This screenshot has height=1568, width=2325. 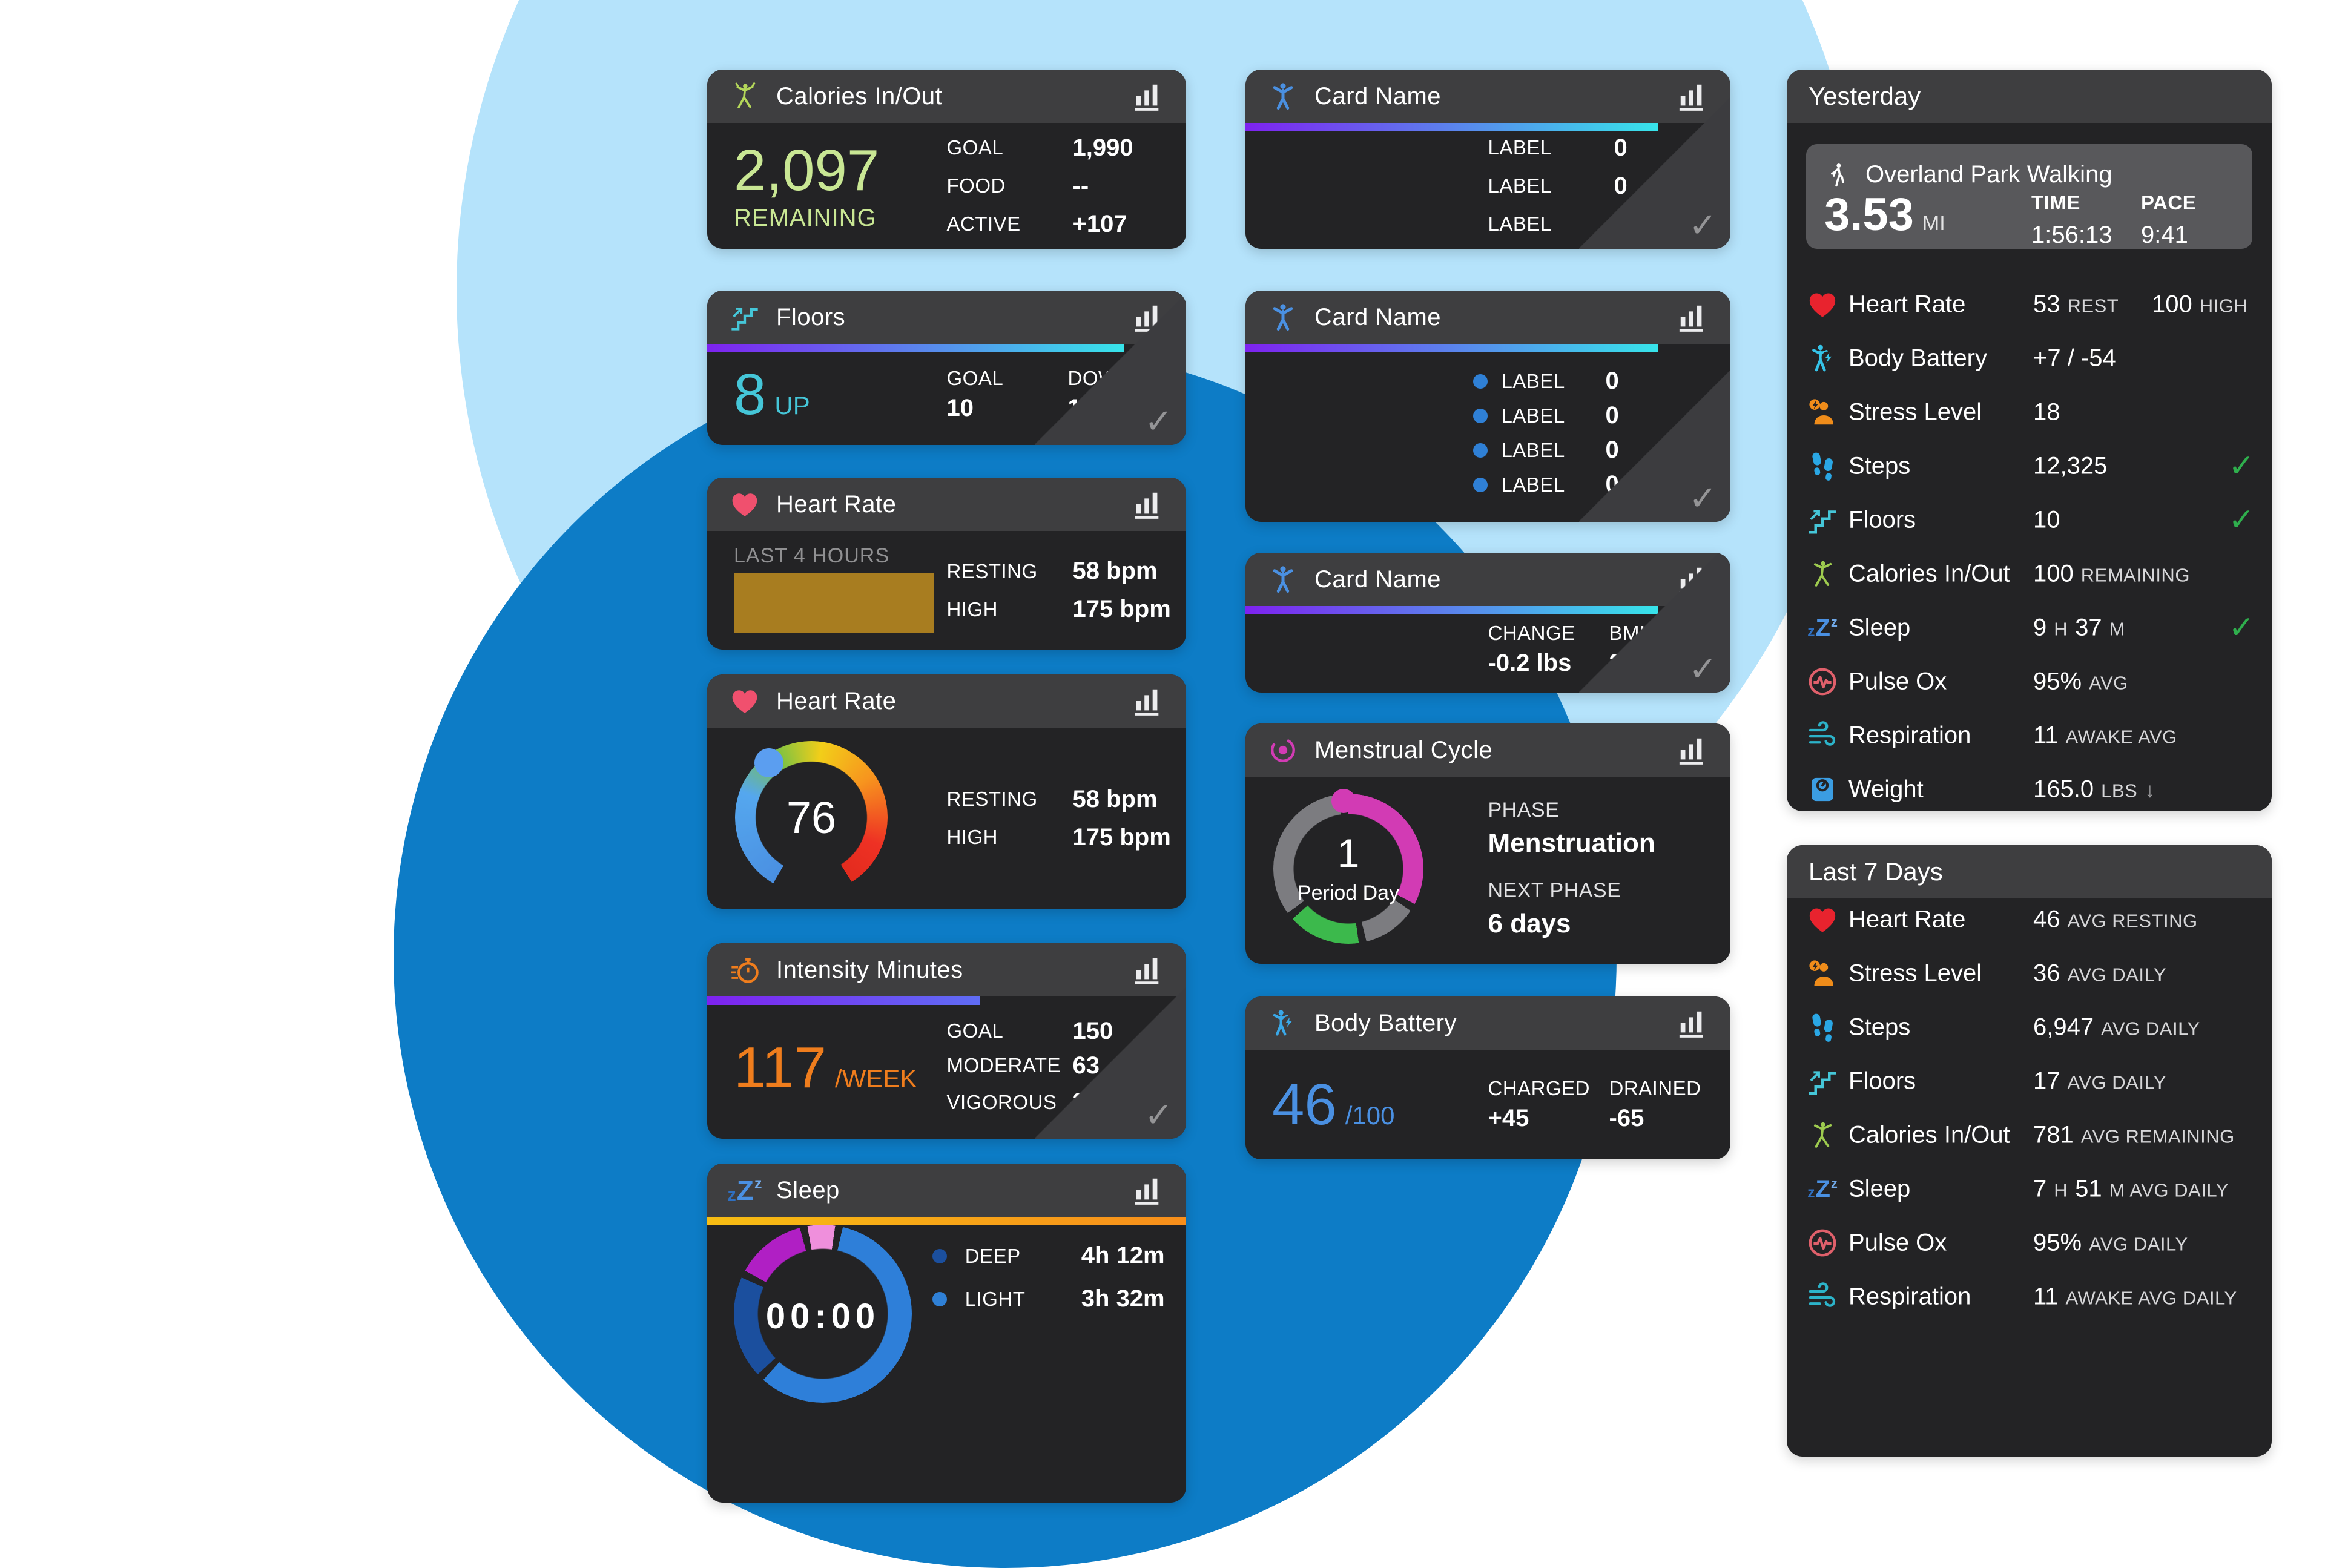 I want to click on row-value: 11 AWAKE AVG, so click(x=2105, y=735).